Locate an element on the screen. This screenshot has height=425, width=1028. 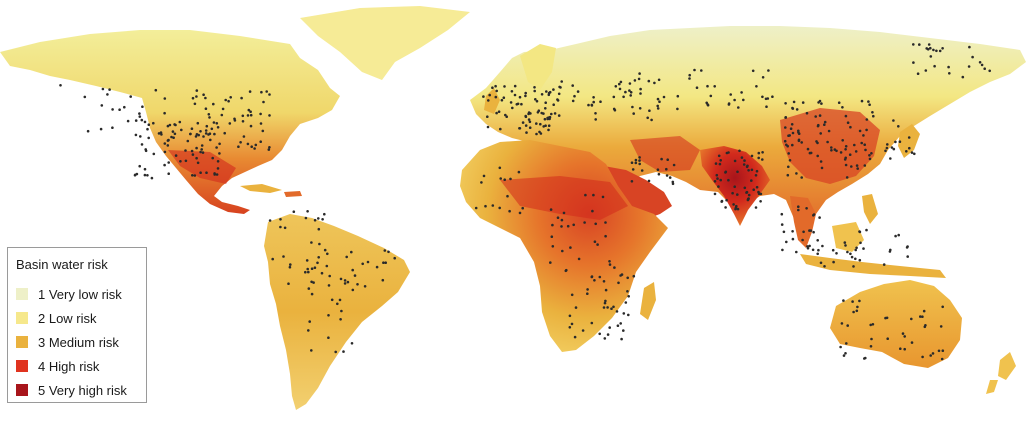
legend-item: 3 Medium risk is located at coordinates (81, 342).